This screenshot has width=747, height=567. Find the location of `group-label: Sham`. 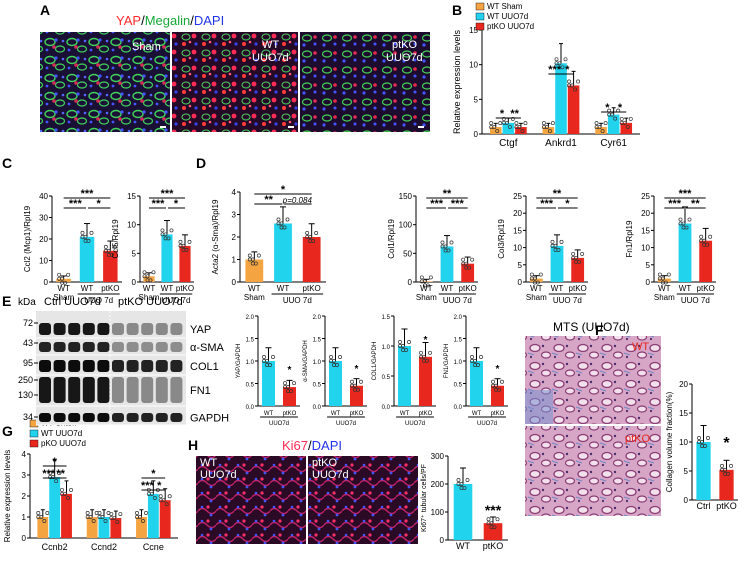

group-label: Sham is located at coordinates (63, 297).